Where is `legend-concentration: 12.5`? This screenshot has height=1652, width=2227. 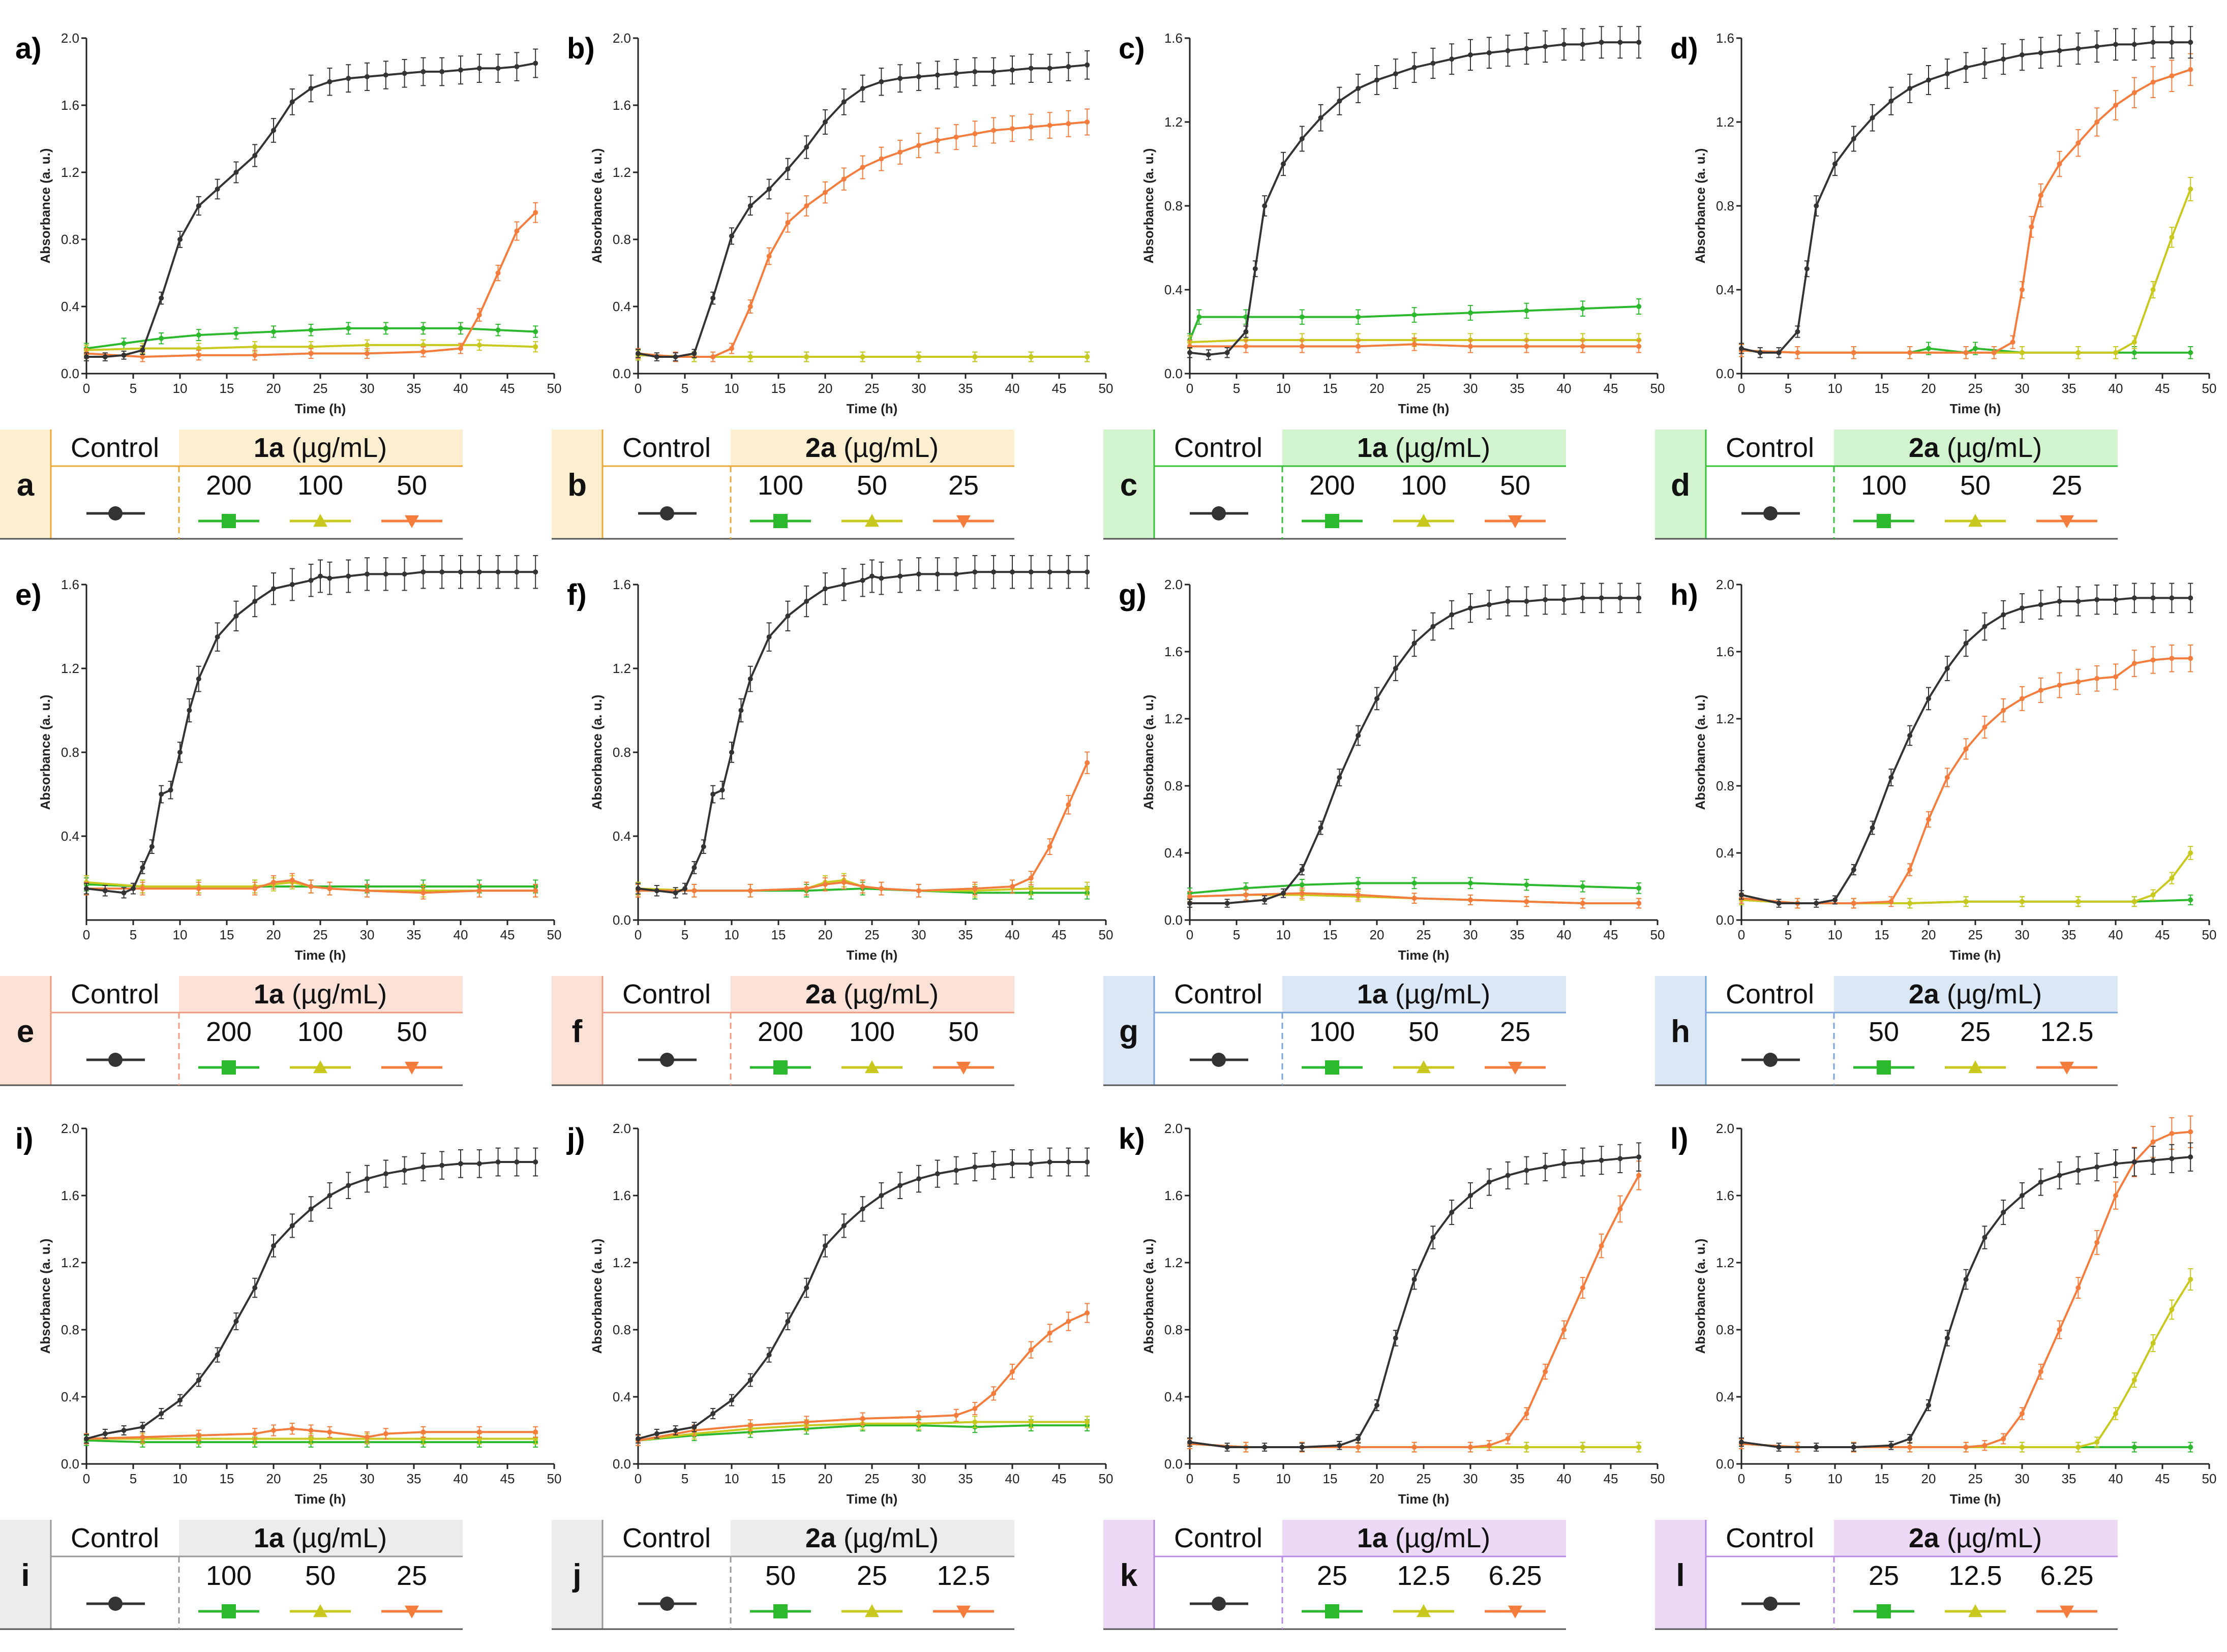 legend-concentration: 12.5 is located at coordinates (963, 1576).